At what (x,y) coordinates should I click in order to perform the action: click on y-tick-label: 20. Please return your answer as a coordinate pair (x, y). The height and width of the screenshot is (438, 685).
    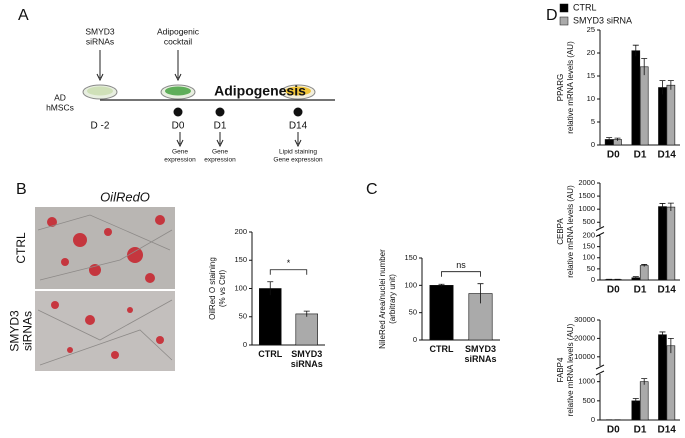
    Looking at the image, I should click on (591, 52).